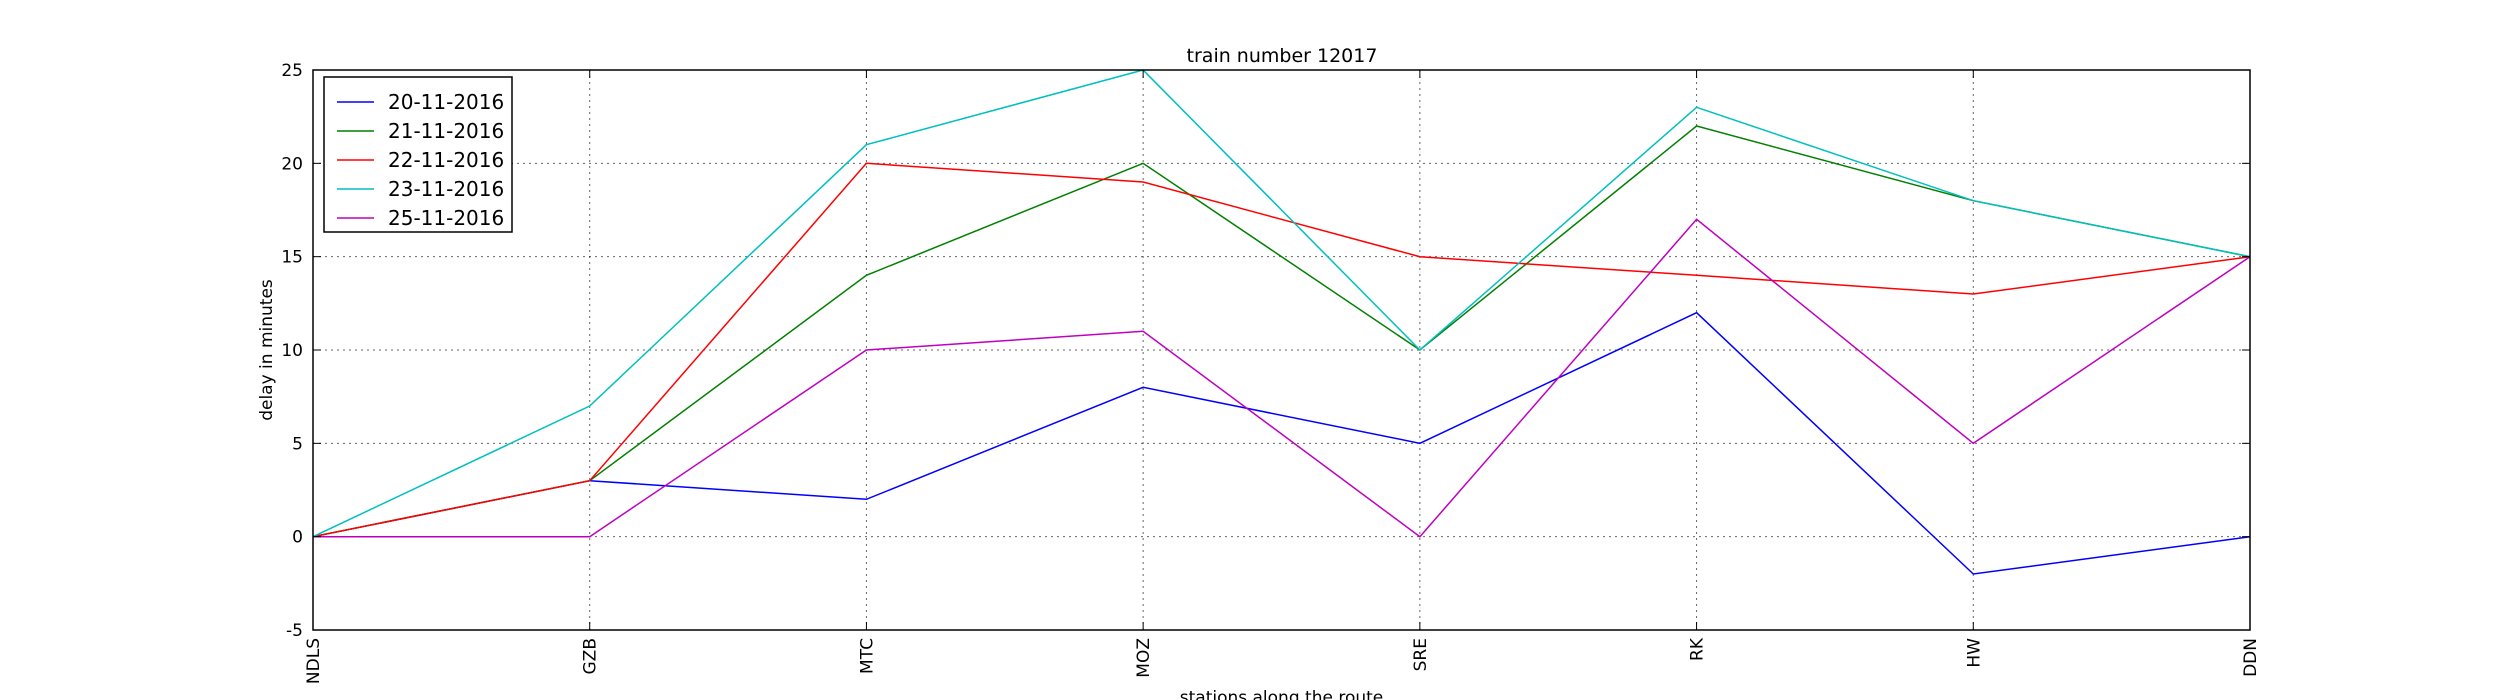  Describe the element at coordinates (1144, 658) in the screenshot. I see `x-tick-label: MOZ` at that location.